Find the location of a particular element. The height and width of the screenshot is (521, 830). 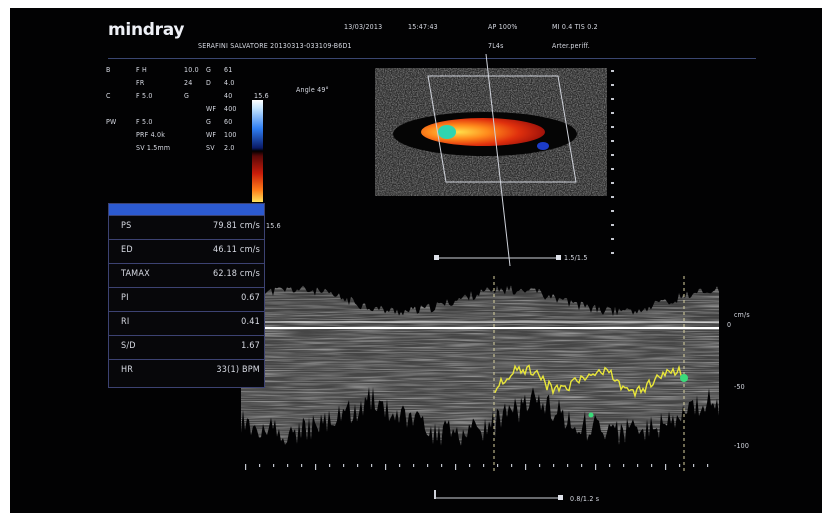

measurement-row: PI 0.67 is located at coordinates (186, 297).